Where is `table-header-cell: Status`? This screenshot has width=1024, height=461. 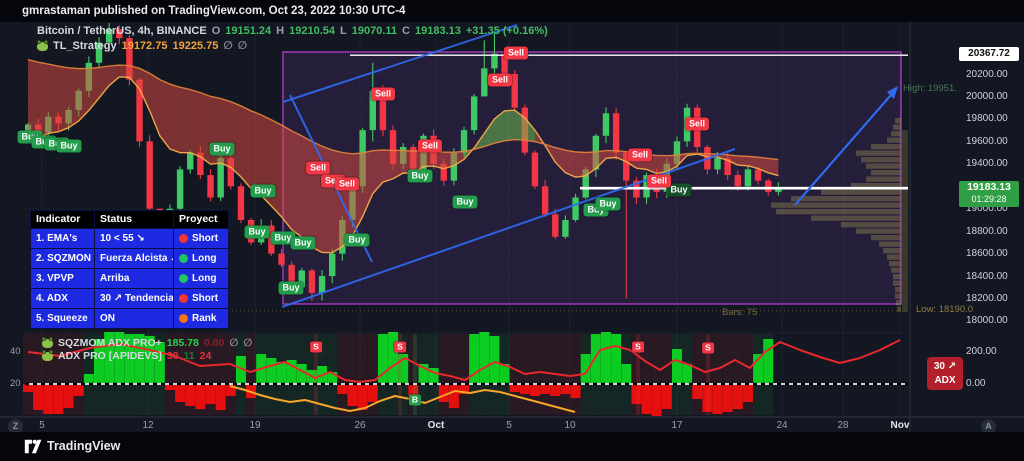
table-header-cell: Status is located at coordinates (134, 219).